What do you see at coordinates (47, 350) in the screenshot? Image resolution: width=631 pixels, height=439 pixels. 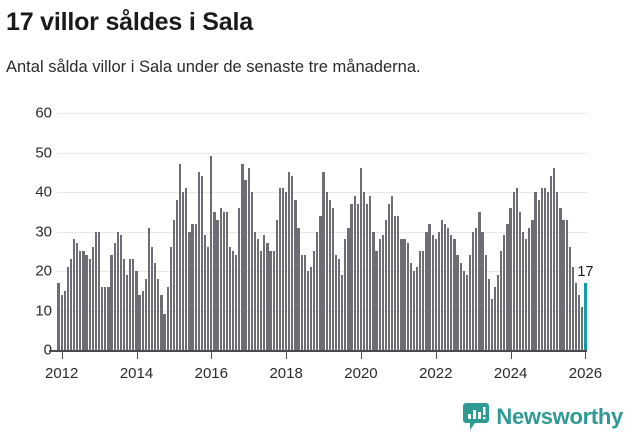 I see `y-axis-tick-label: 0` at bounding box center [47, 350].